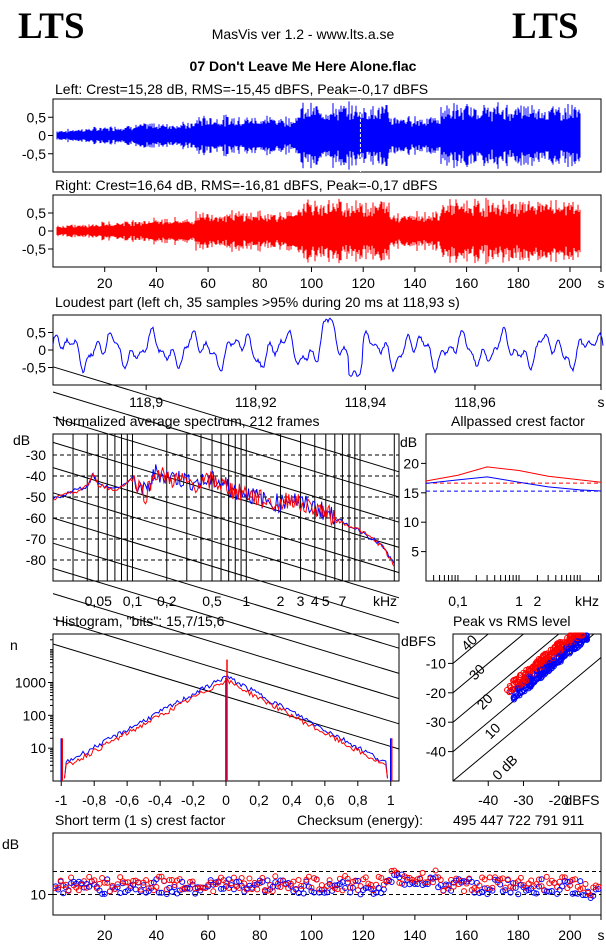  What do you see at coordinates (467, 283) in the screenshot?
I see `right-waveform-xtick-label: 160` at bounding box center [467, 283].